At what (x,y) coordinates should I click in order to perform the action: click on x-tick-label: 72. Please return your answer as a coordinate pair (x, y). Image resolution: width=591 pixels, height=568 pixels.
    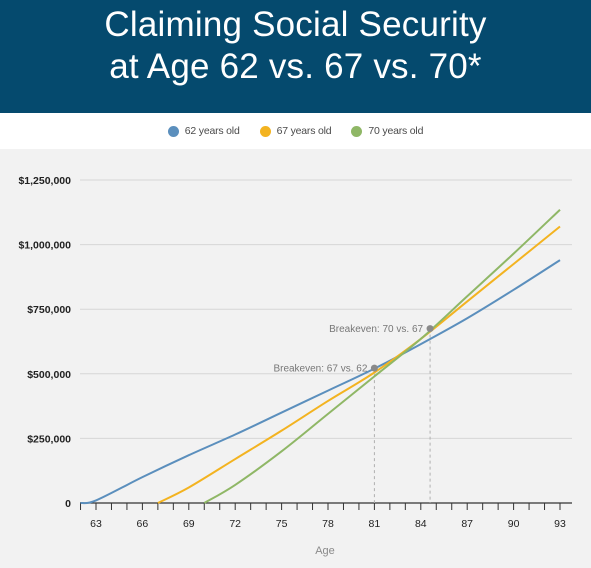
    Looking at the image, I should click on (235, 524).